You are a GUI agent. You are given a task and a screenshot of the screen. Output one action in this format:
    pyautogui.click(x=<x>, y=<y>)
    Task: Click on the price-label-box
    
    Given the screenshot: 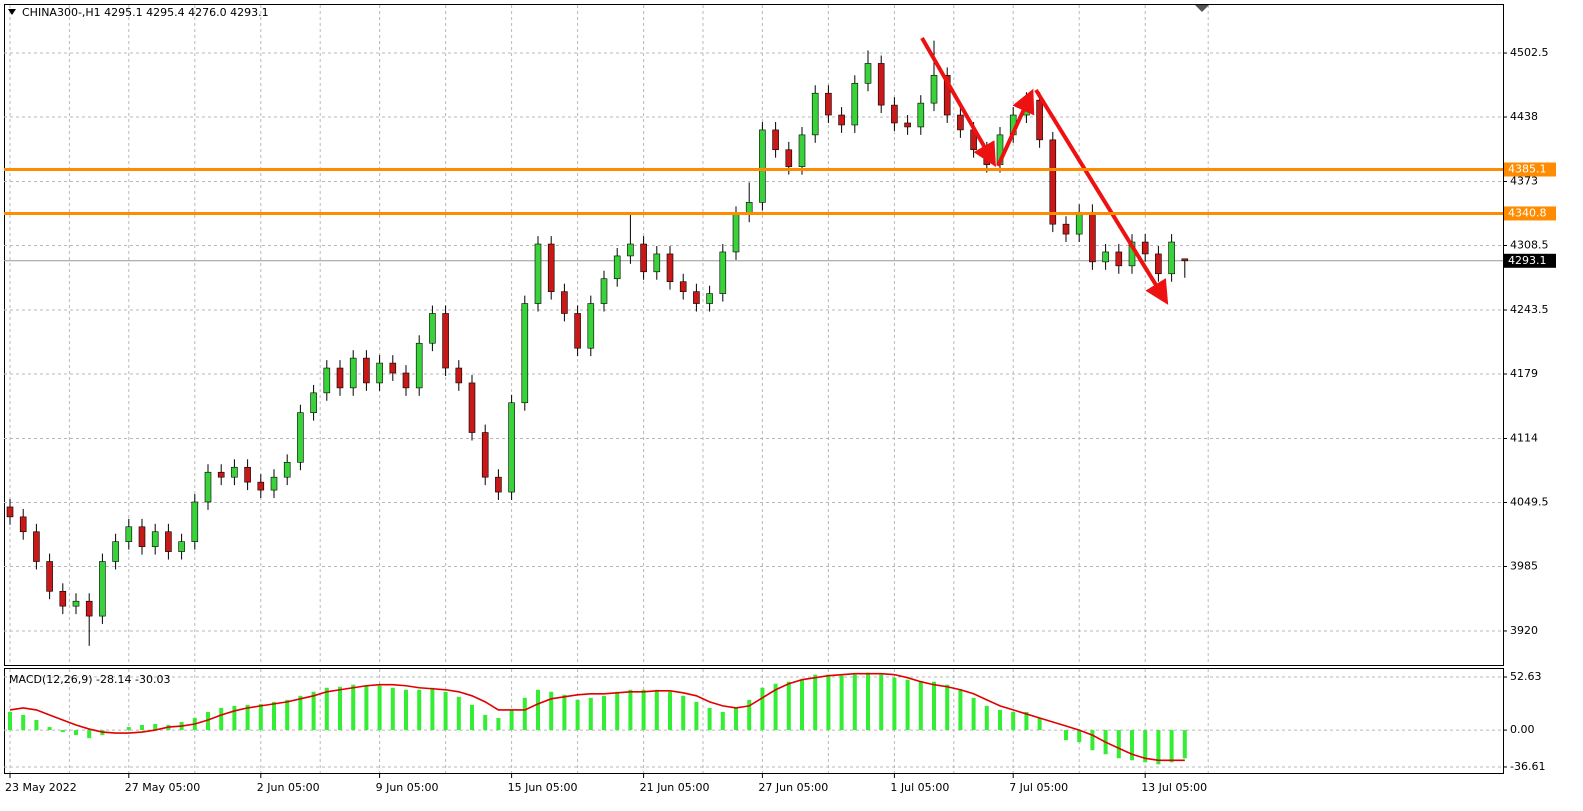 What is the action you would take?
    pyautogui.click(x=1530, y=260)
    